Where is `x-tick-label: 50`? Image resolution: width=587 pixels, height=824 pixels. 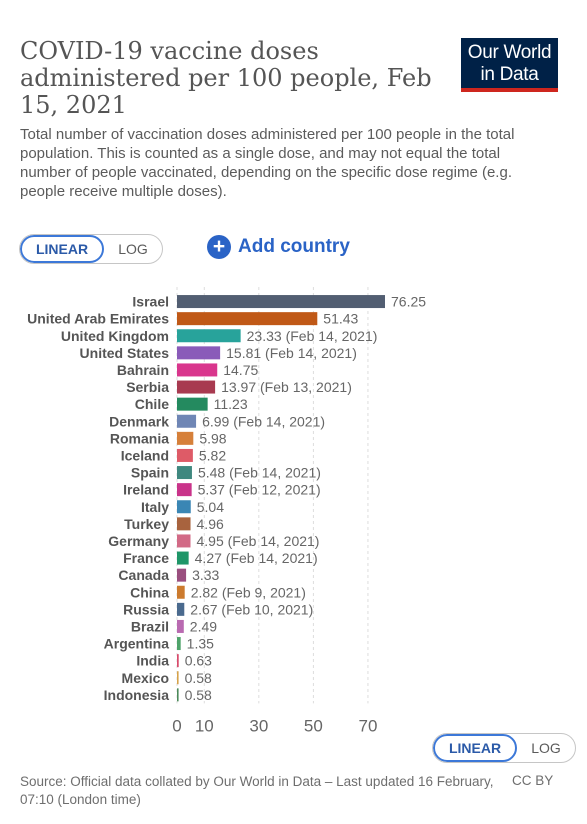
x-tick-label: 50 is located at coordinates (313, 725).